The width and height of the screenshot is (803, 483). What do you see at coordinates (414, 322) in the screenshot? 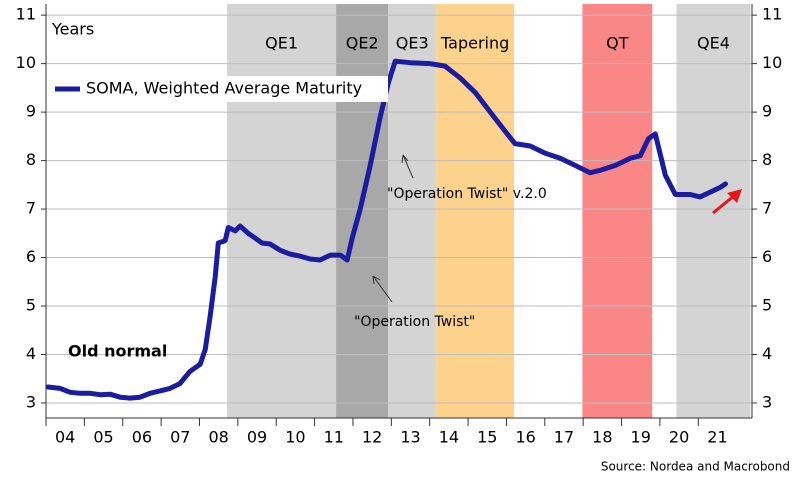
I see `annotation: "Operation Twist"` at bounding box center [414, 322].